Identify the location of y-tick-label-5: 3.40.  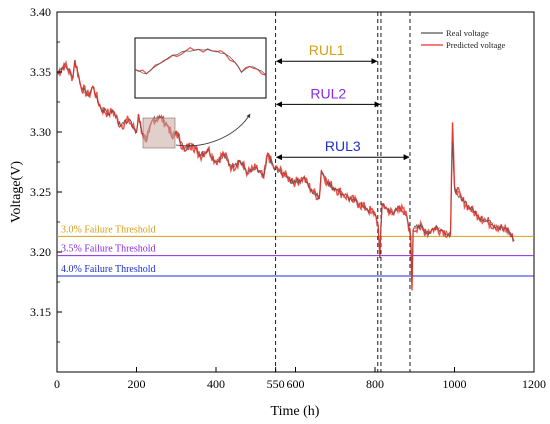
(40, 12).